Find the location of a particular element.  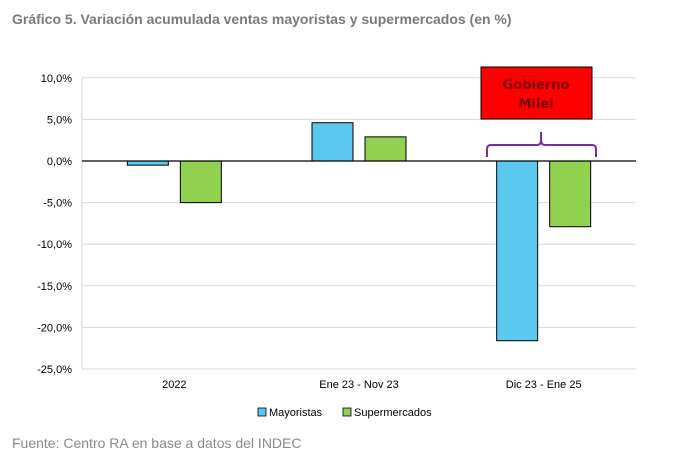

y-tick-label: -10,0% is located at coordinates (54, 245).